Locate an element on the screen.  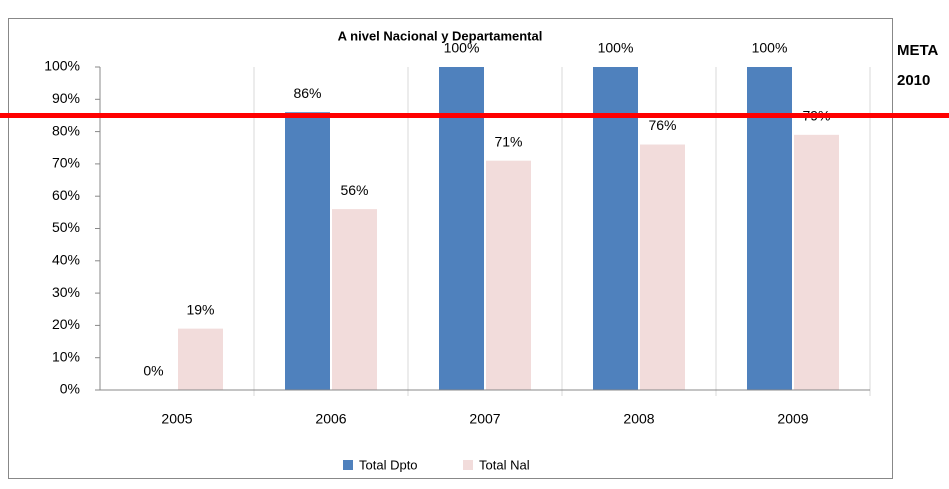
y-tick-label: 30% is located at coordinates (66, 292).